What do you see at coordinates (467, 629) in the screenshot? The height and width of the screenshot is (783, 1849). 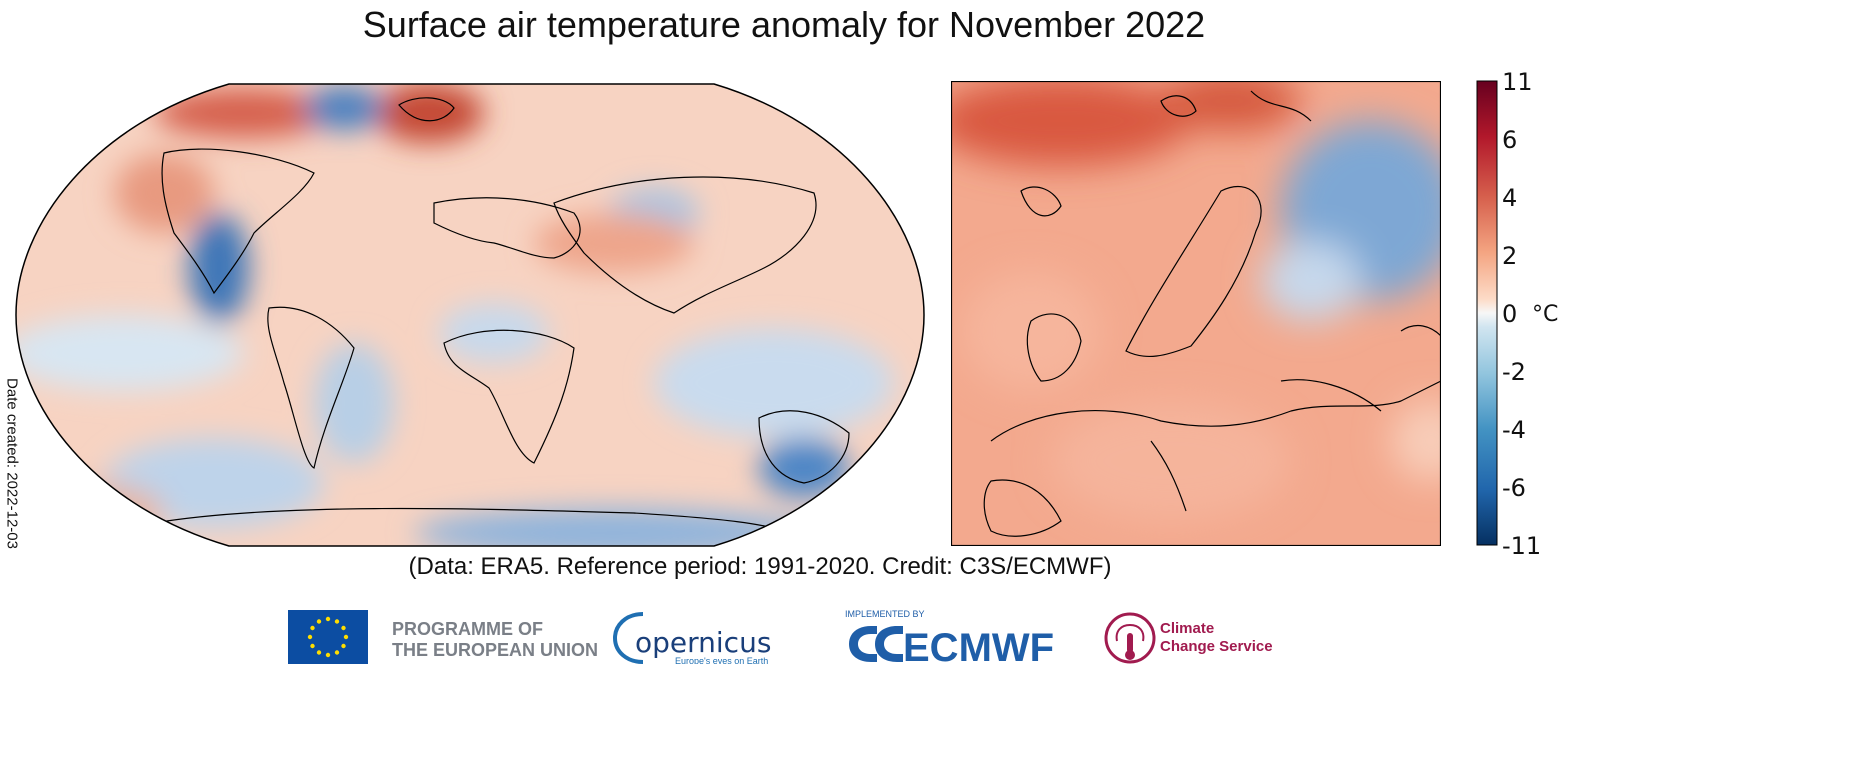 I see `eu-line-1: PROGRAMME OF` at bounding box center [467, 629].